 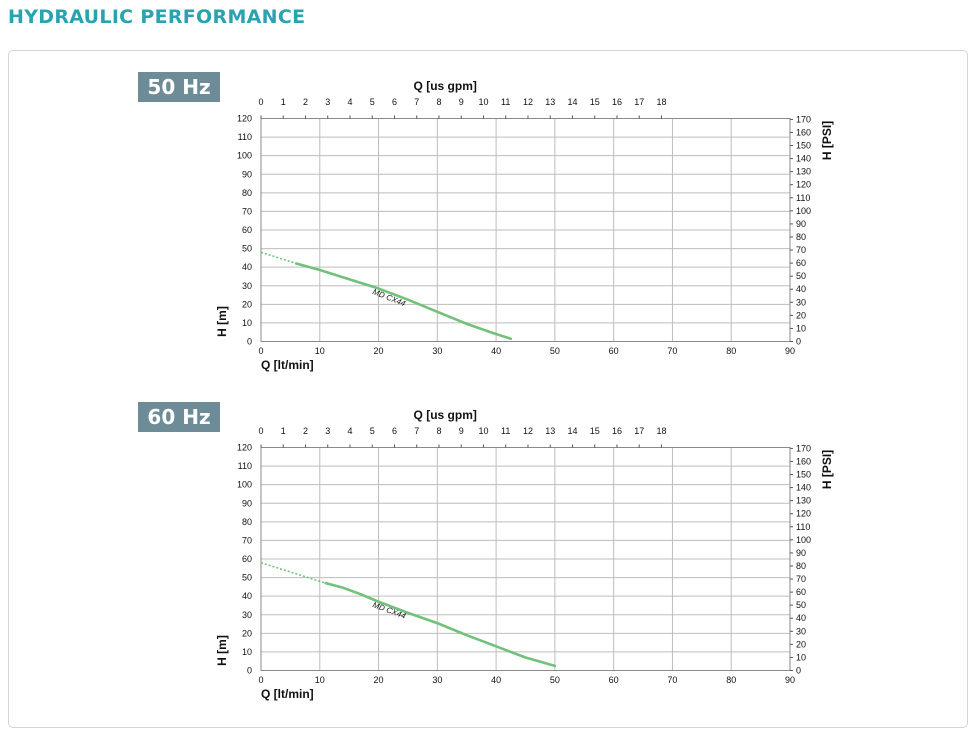 I want to click on top-tick-label: 13, so click(x=550, y=431).